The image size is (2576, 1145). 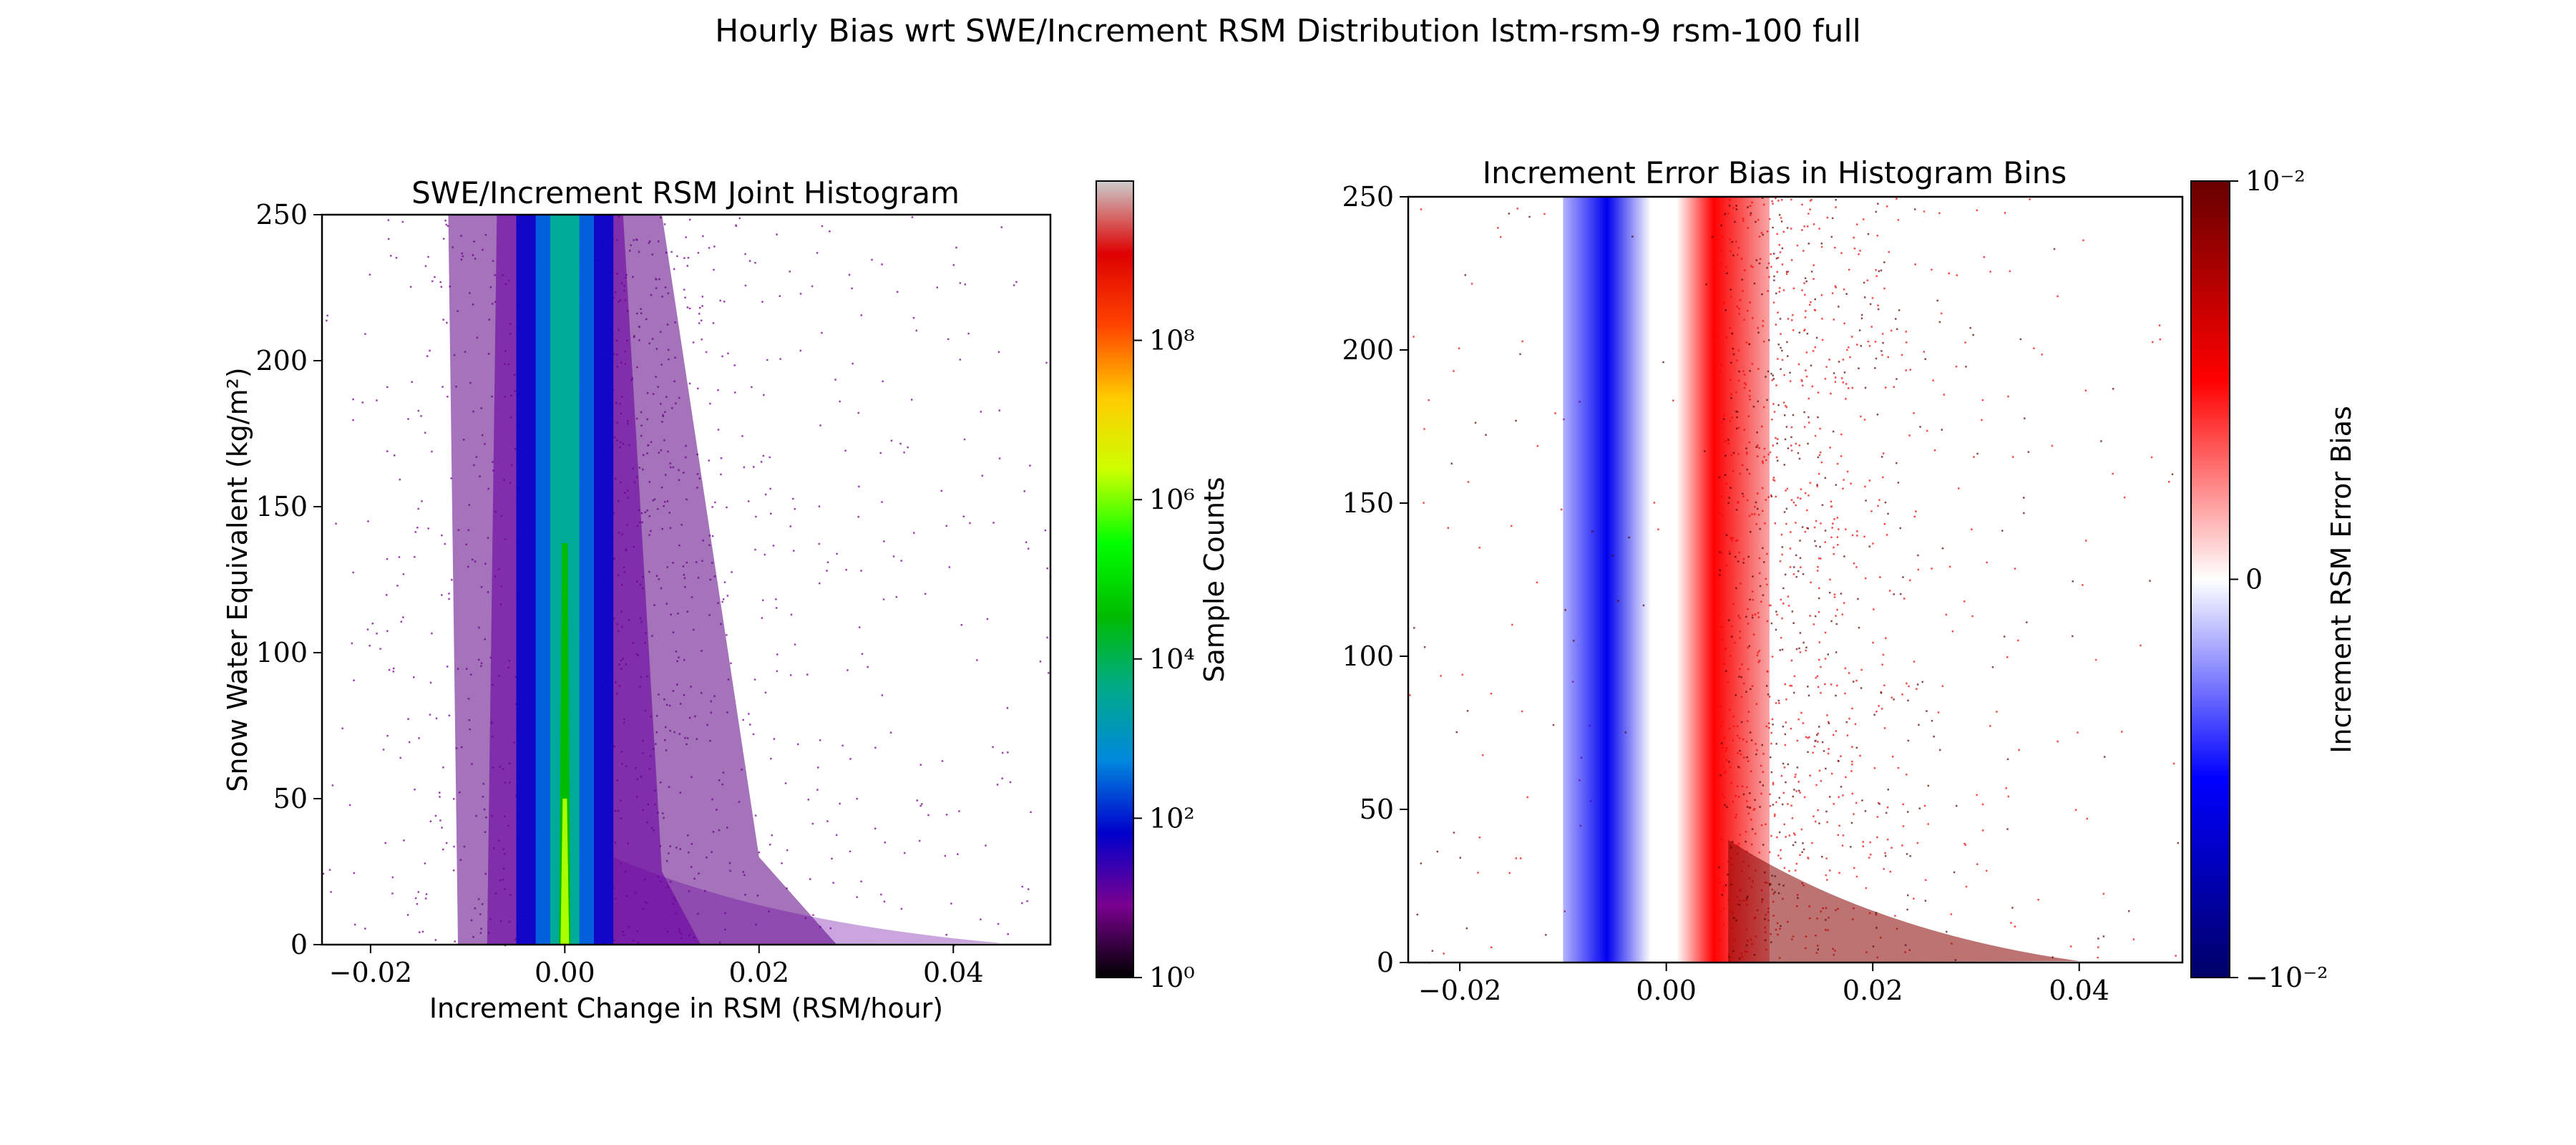 What do you see at coordinates (1214, 579) in the screenshot?
I see `histogram-colorbar-label: Sample Counts` at bounding box center [1214, 579].